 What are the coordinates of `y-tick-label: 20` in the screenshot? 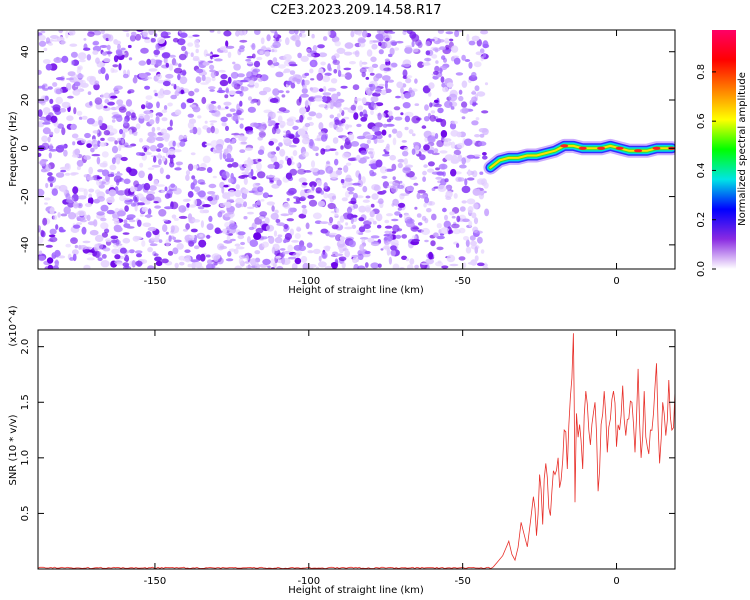 It's located at (25, 100).